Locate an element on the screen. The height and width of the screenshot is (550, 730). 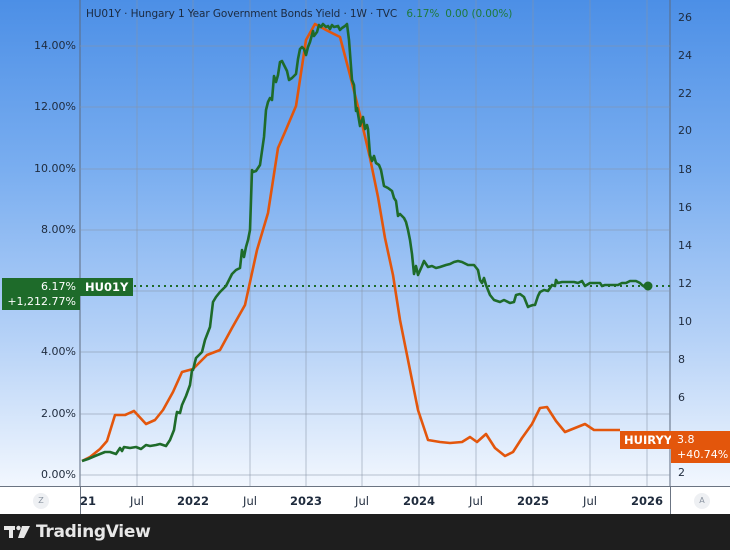
left-tick: 14.00% is located at coordinates (55, 45).